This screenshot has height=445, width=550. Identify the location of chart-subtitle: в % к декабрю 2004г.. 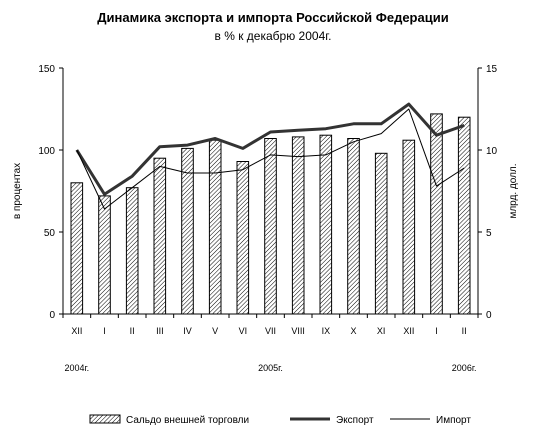
(273, 36).